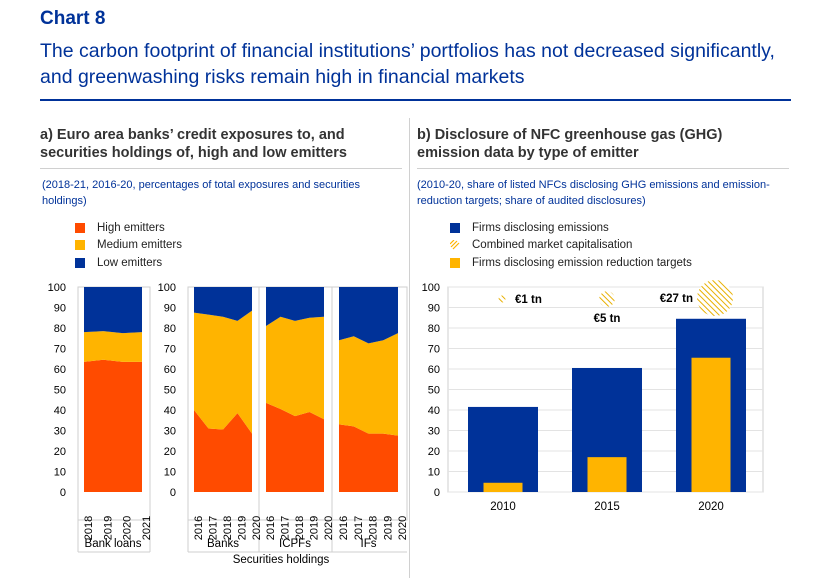 The width and height of the screenshot is (819, 581). Describe the element at coordinates (503, 449) in the screenshot. I see `bar-firms-disclosing-emissions` at that location.